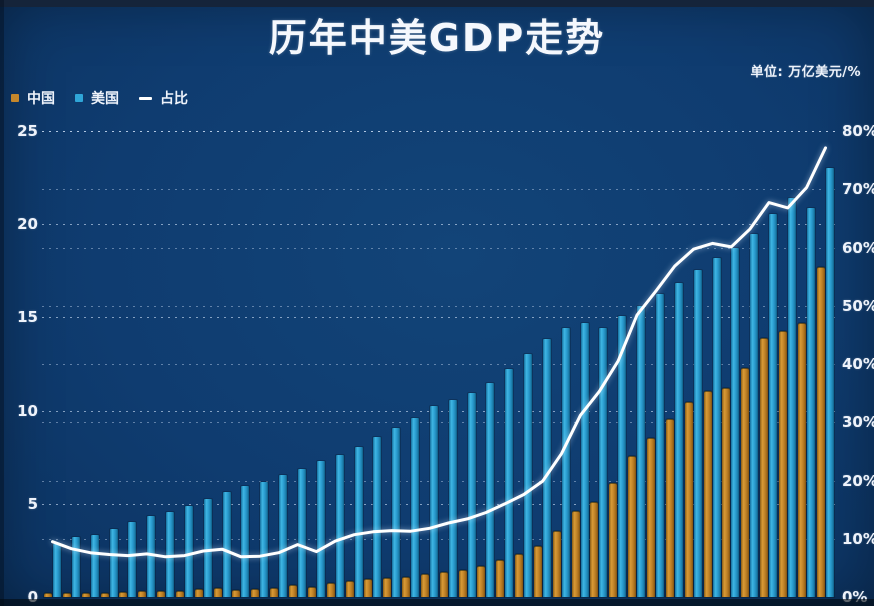 This screenshot has height=606, width=874. I want to click on china-bar-1994, so click(311, 591).